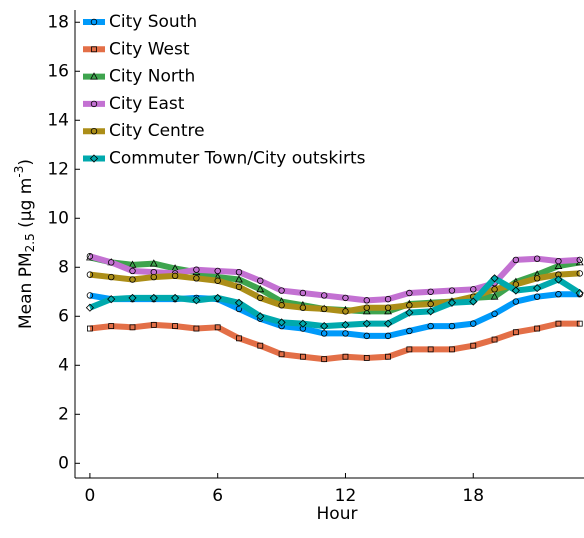 Image resolution: width=584 pixels, height=538 pixels. Describe the element at coordinates (26, 290) in the screenshot. I see `y-label-part: Mean PM` at that location.